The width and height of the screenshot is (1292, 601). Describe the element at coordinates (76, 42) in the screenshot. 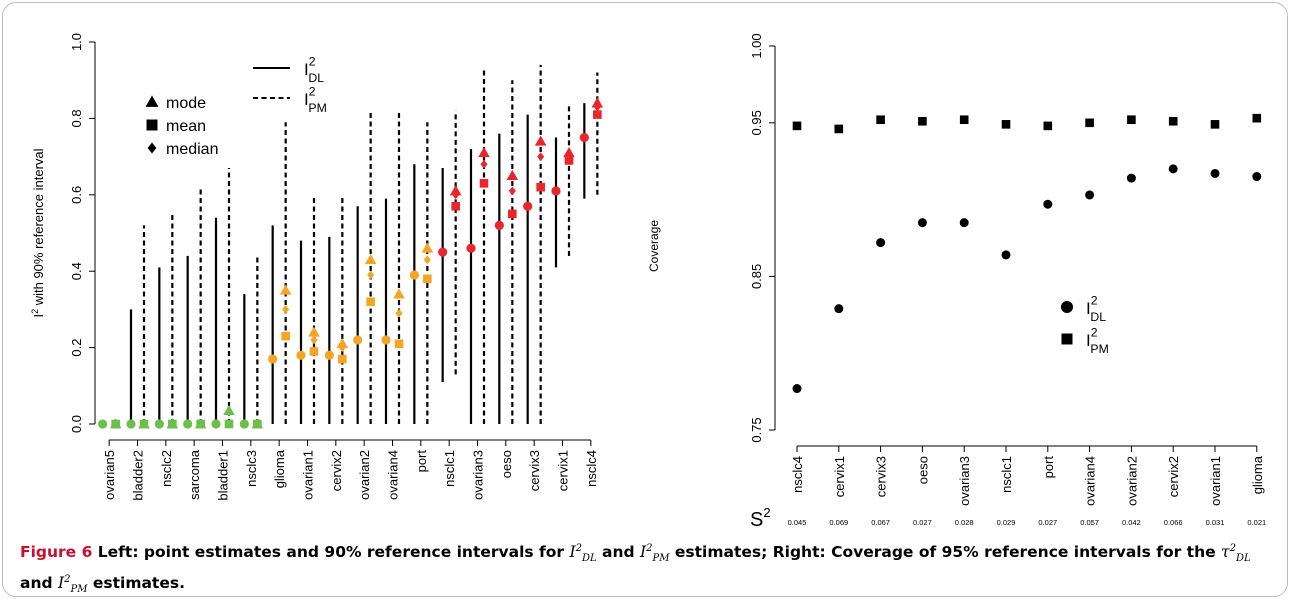

I see `y-tick-label: 1.0` at that location.